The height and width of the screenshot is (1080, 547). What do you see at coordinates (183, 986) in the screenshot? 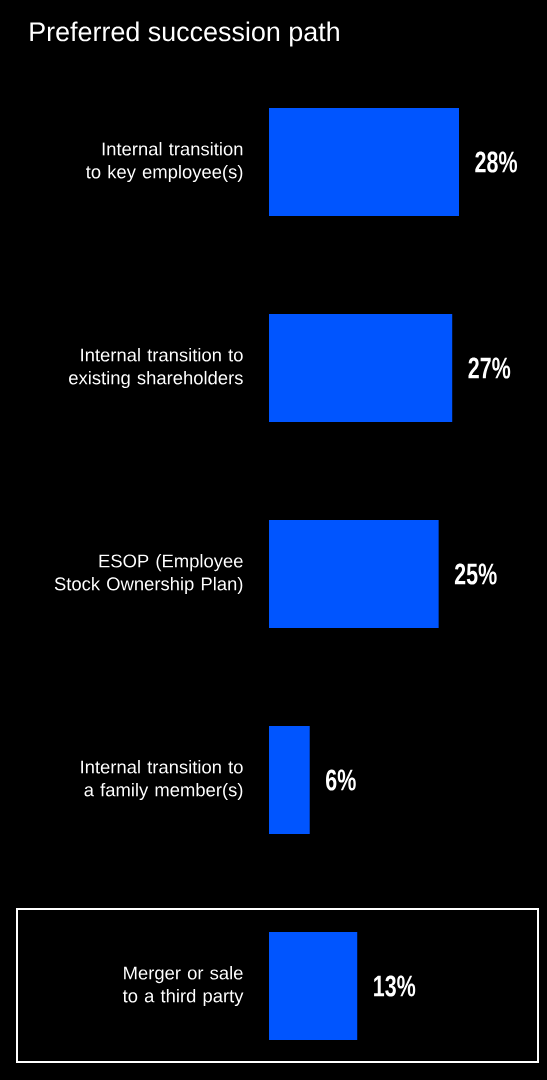
I see `y-tick-label: Merger or sale to a third party` at bounding box center [183, 986].